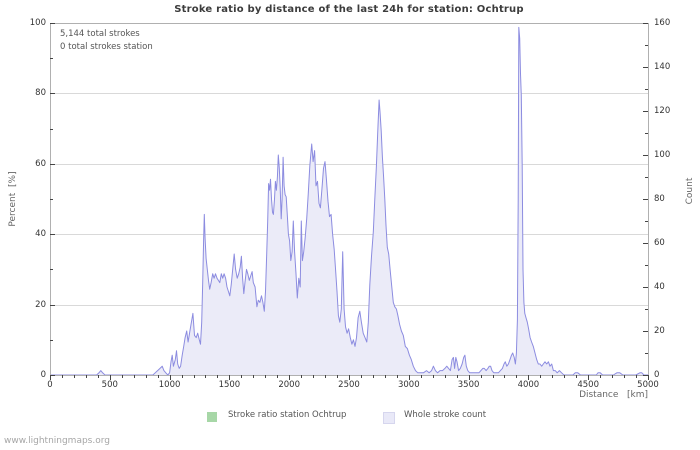 This screenshot has height=450, width=700. I want to click on x-tick-label: 2000, so click(289, 385).